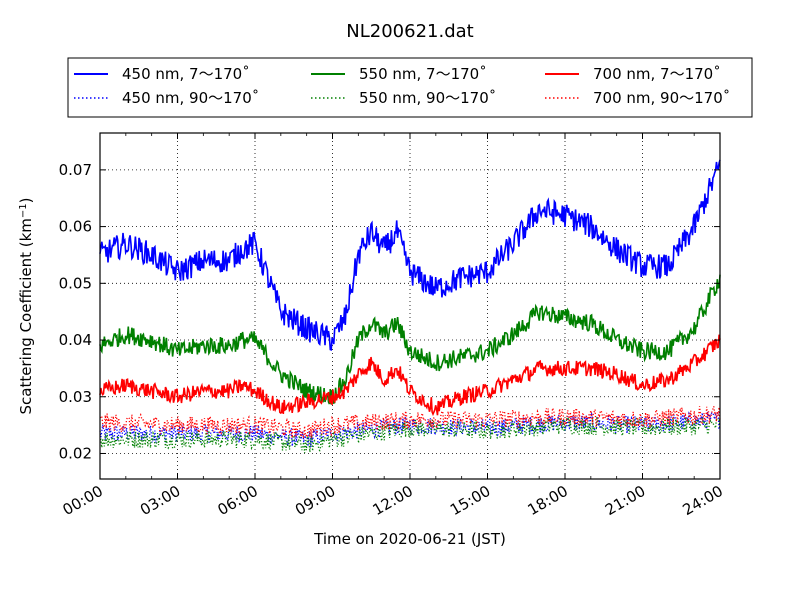  Describe the element at coordinates (23, 210) in the screenshot. I see `y-axis-label-superscript: −1` at that location.